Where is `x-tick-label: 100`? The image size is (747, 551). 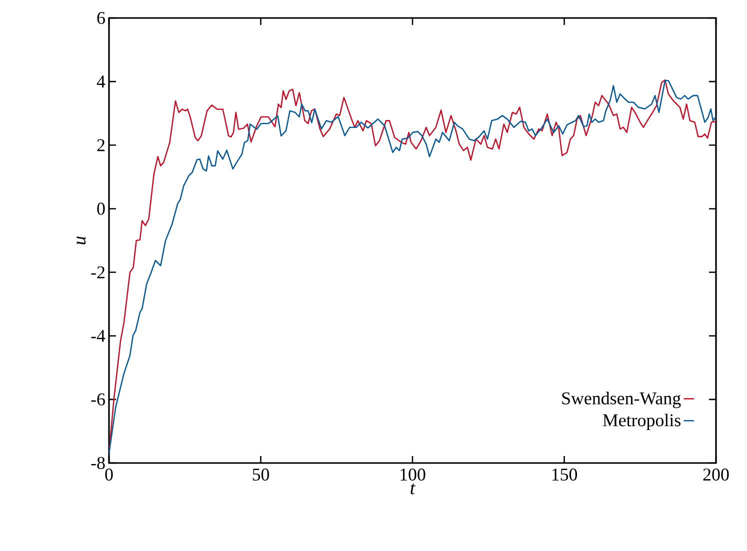
x-tick-label: 100 is located at coordinates (413, 474).